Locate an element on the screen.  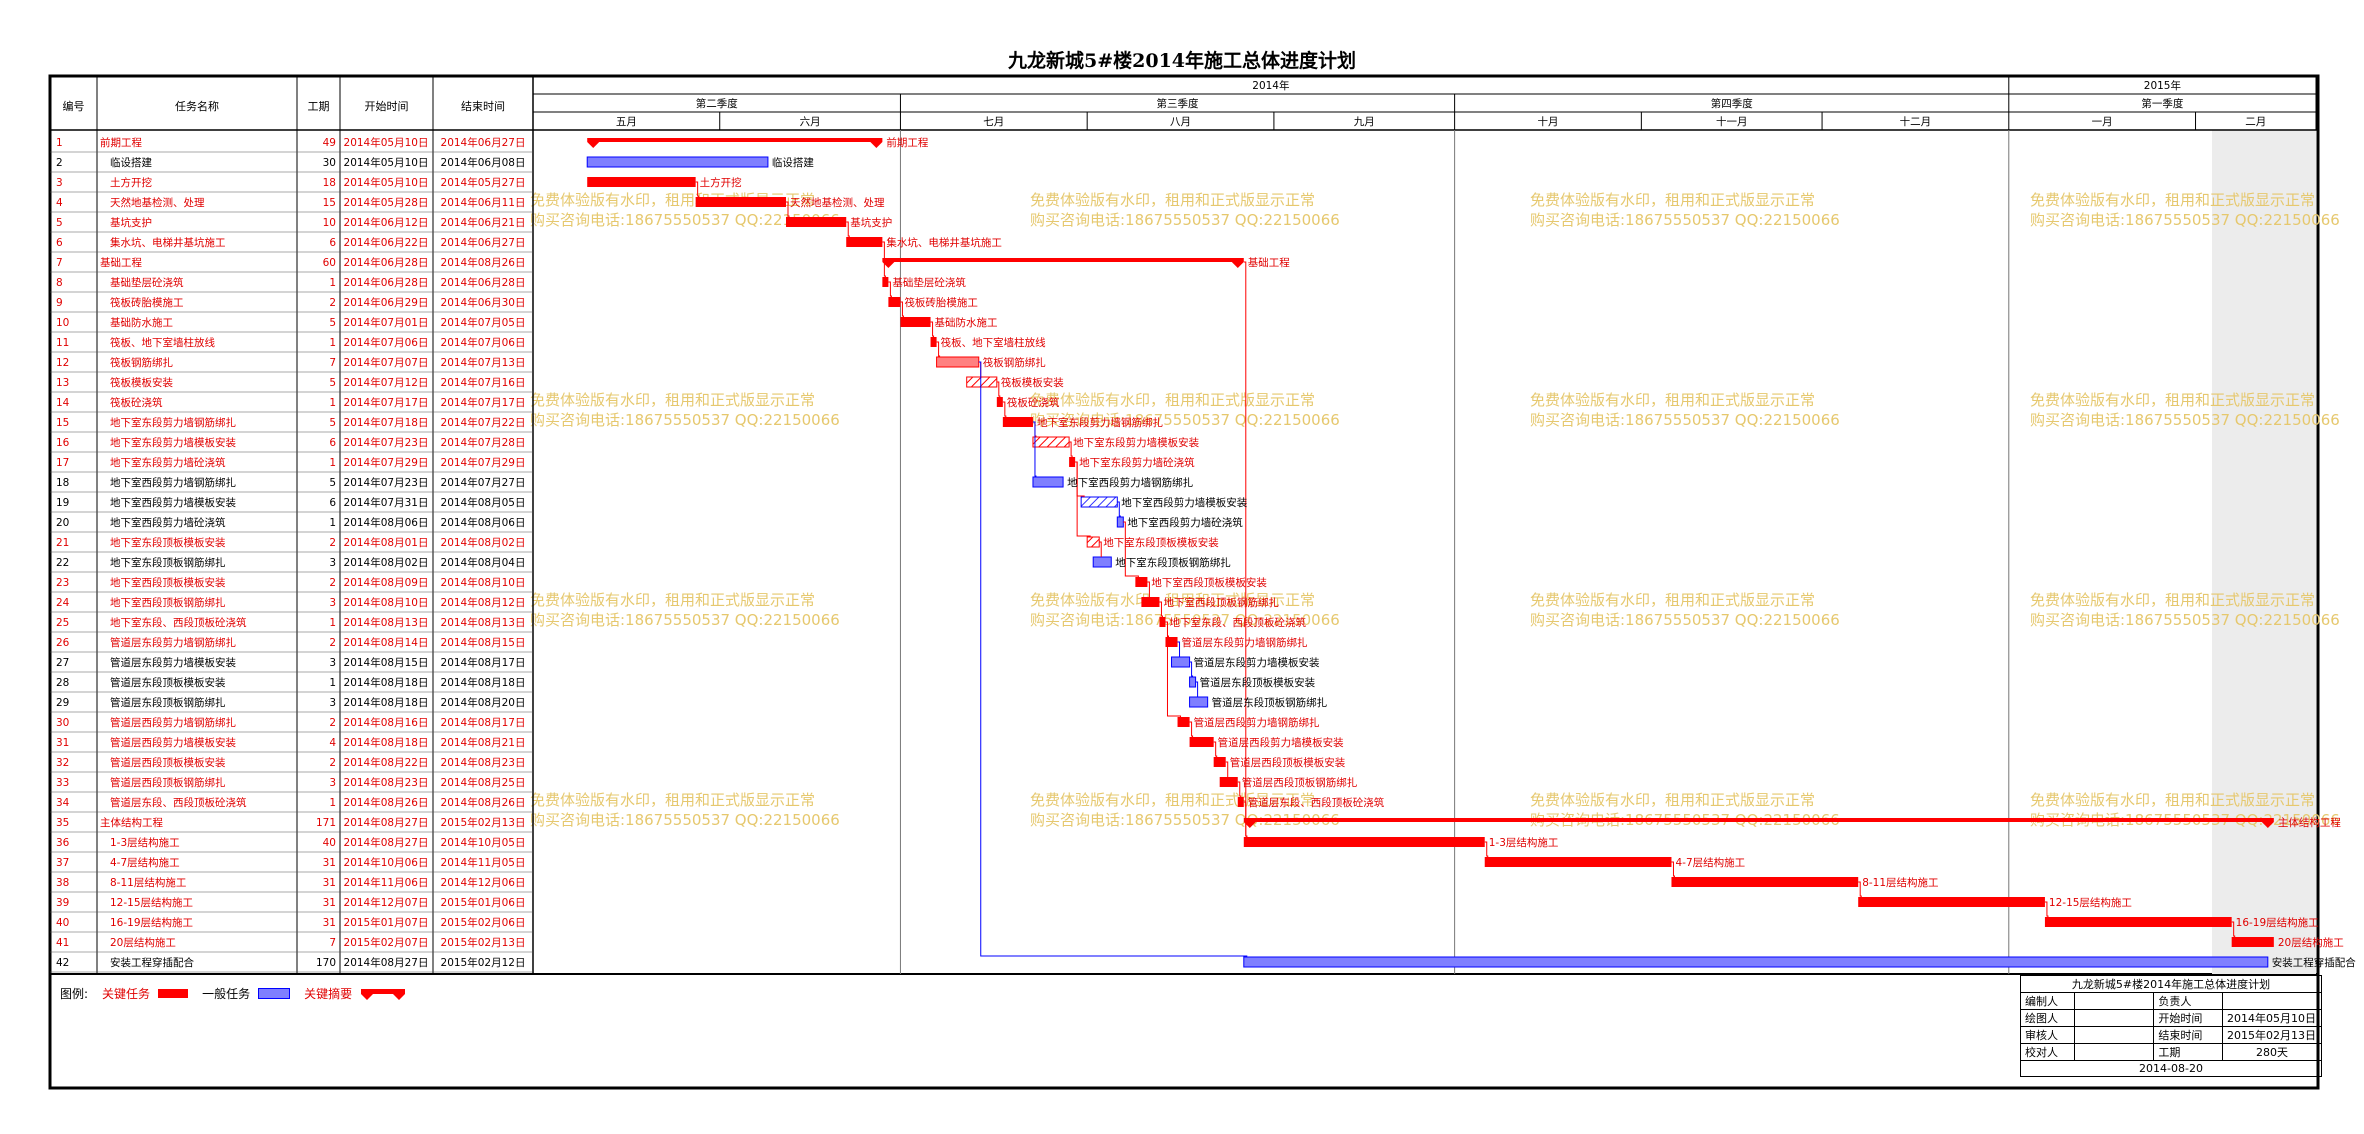
info-label: 工期 is located at coordinates (2188, 1052).